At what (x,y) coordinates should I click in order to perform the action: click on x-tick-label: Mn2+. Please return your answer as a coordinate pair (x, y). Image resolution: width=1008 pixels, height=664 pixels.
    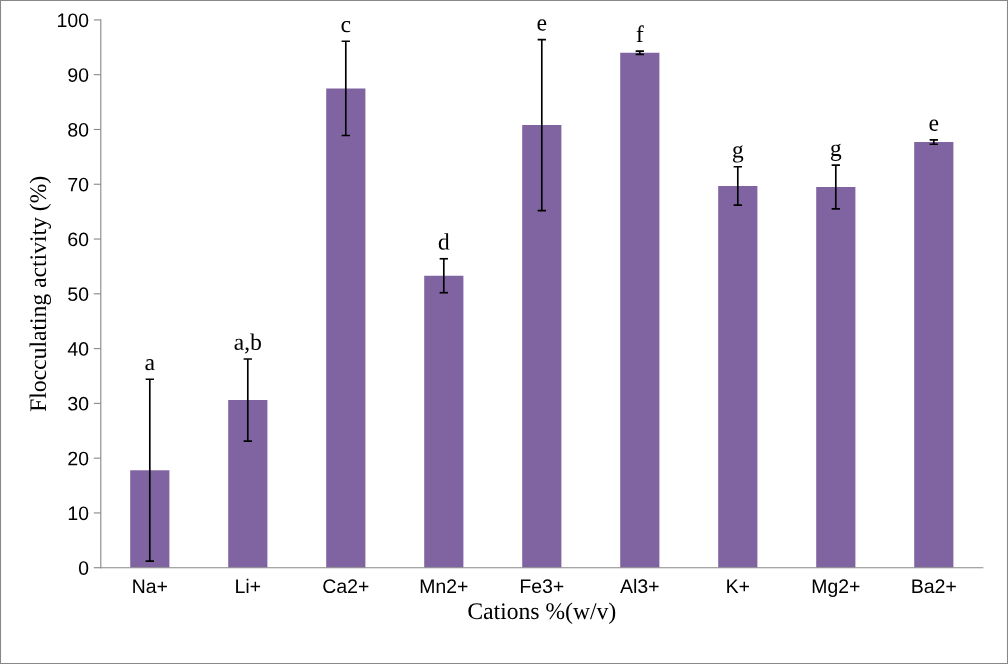
    Looking at the image, I should click on (444, 586).